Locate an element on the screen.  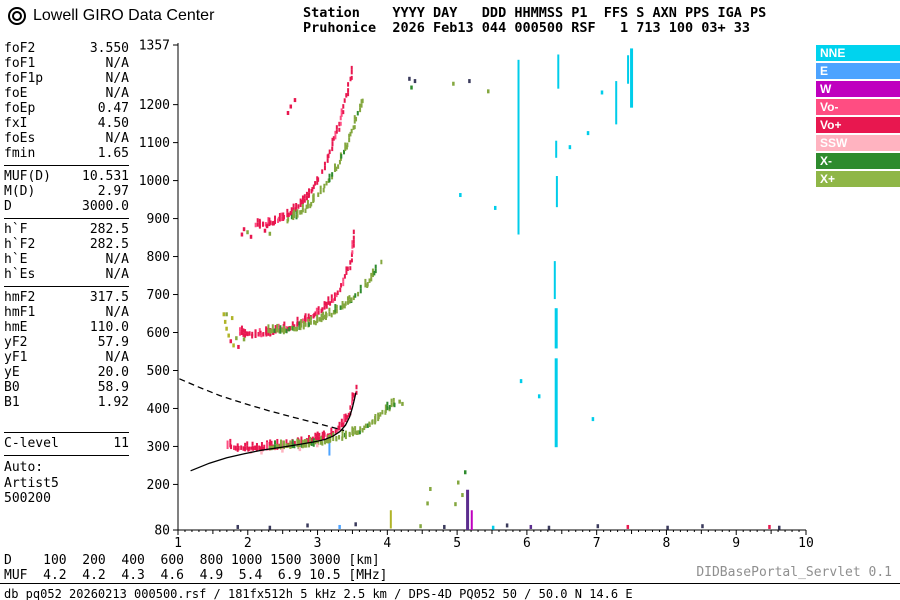
param-label: h`F is located at coordinates (16, 229).